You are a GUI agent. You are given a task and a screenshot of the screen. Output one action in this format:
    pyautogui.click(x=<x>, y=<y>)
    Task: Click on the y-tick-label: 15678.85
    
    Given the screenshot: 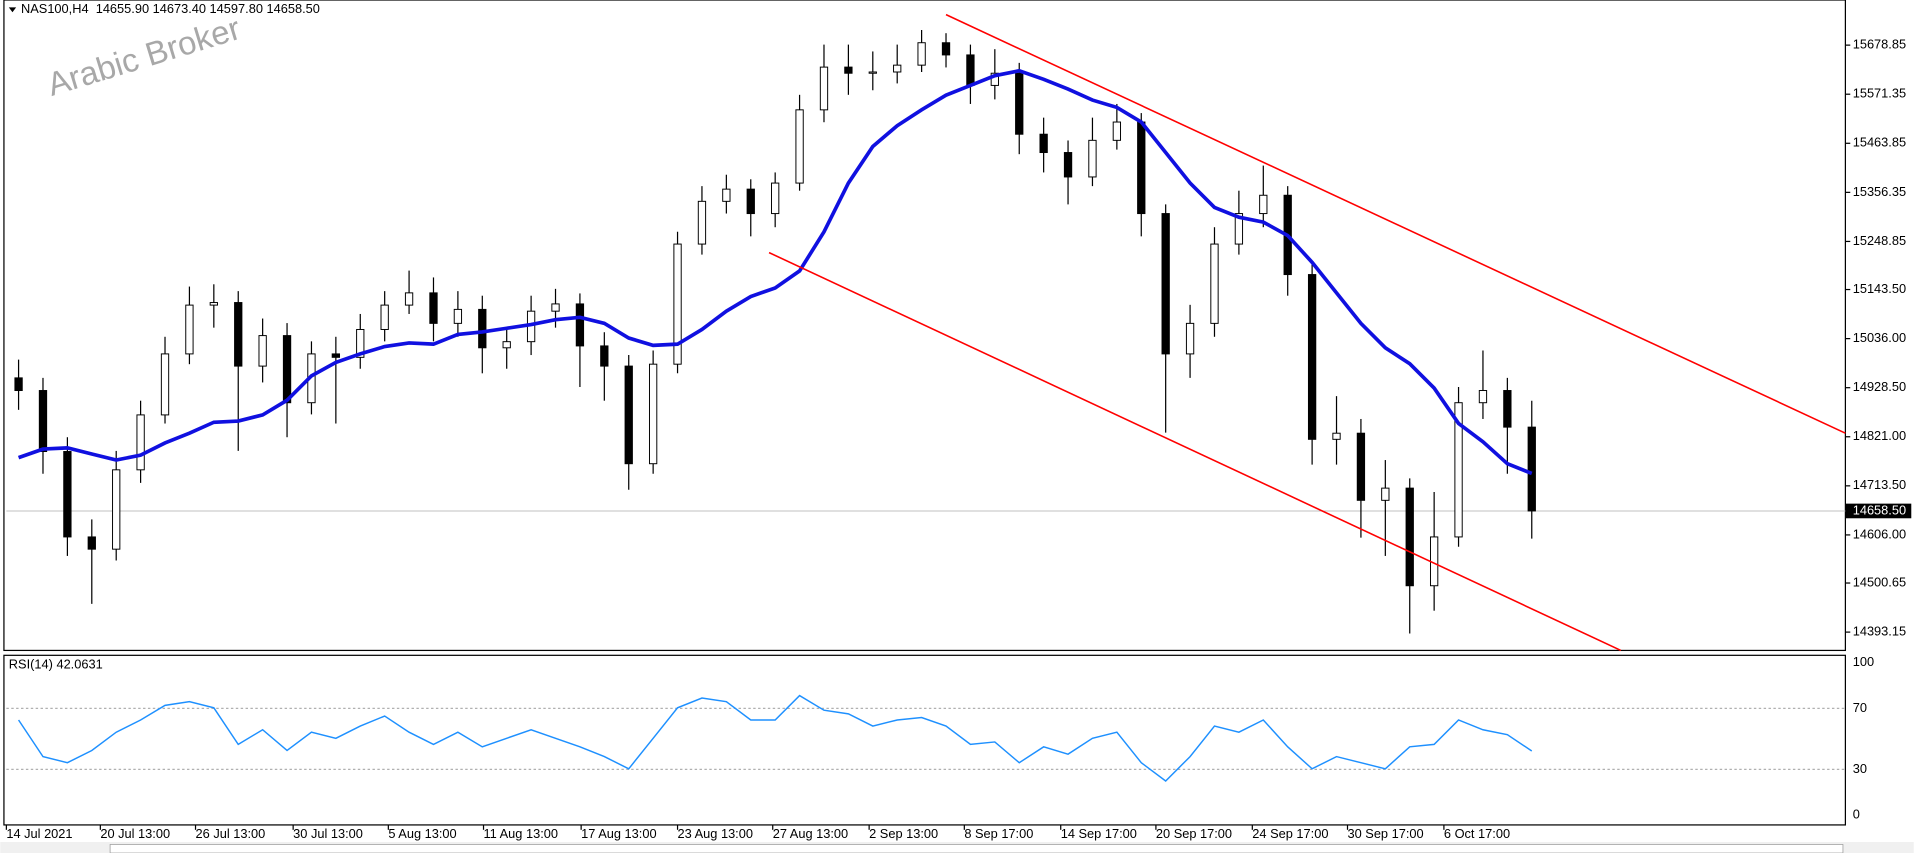 What is the action you would take?
    pyautogui.click(x=1879, y=44)
    